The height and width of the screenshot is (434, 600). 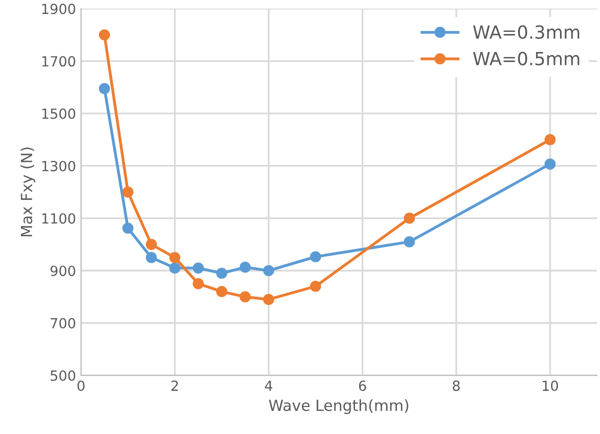 I want to click on y-tick-label: 1700, so click(x=59, y=61).